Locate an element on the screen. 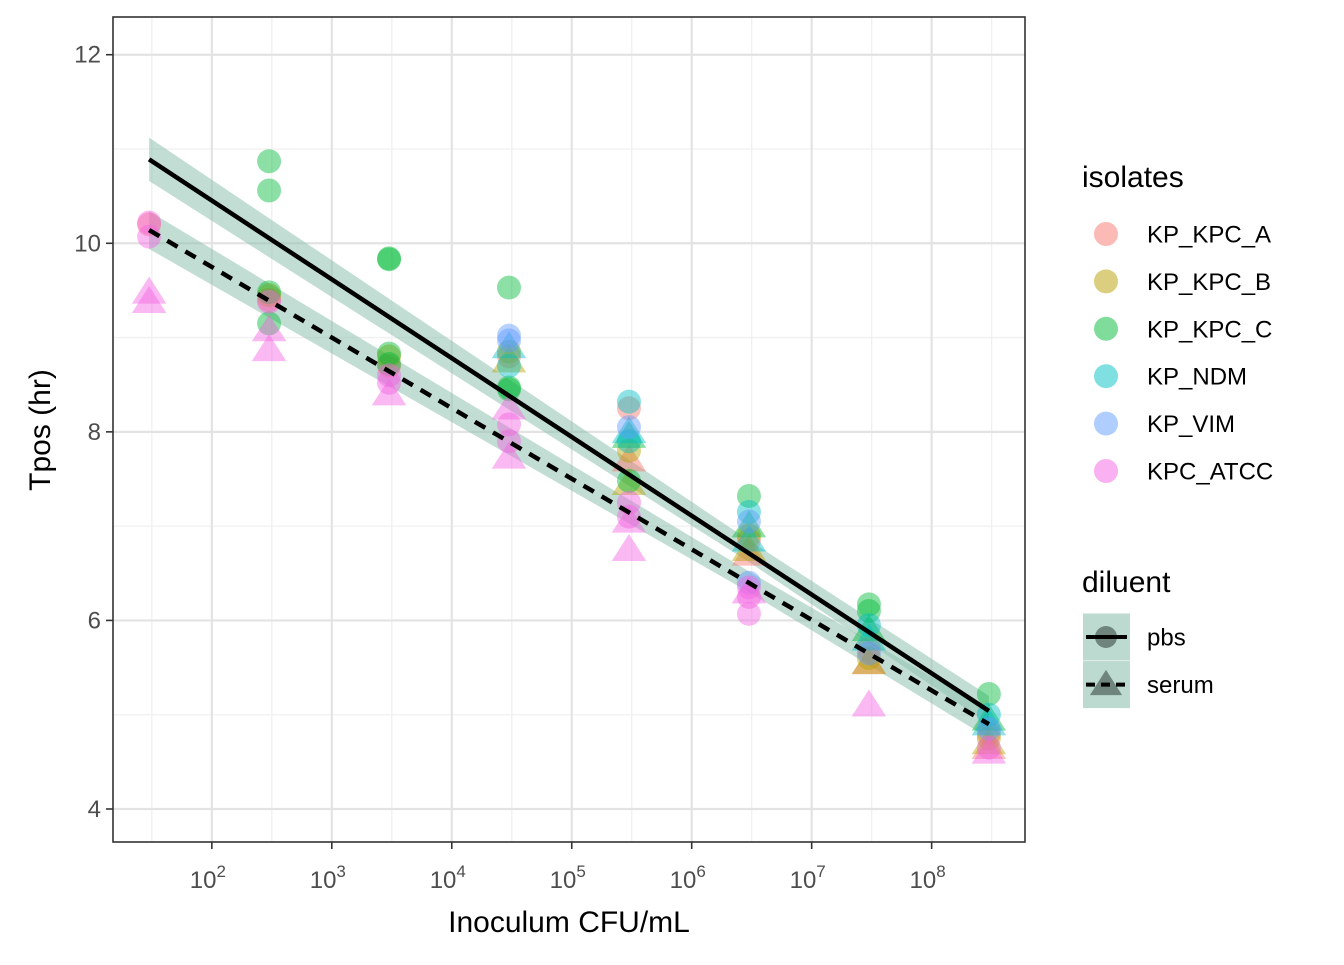 This screenshot has height=965, width=1344. x-axis: 10² 10³ 10⁴ 10⁵ 10⁶ 10⁷ 10⁸ is located at coordinates (568, 868).